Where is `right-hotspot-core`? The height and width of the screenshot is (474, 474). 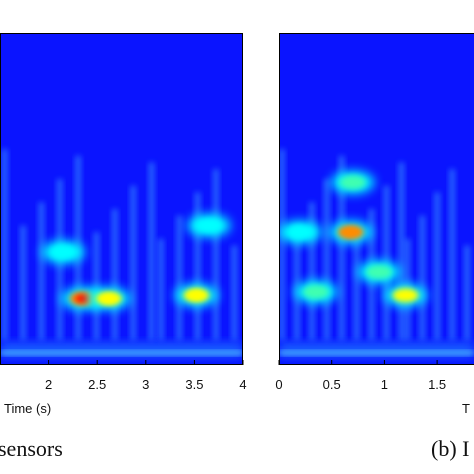
right-hotspot-core is located at coordinates (350, 232).